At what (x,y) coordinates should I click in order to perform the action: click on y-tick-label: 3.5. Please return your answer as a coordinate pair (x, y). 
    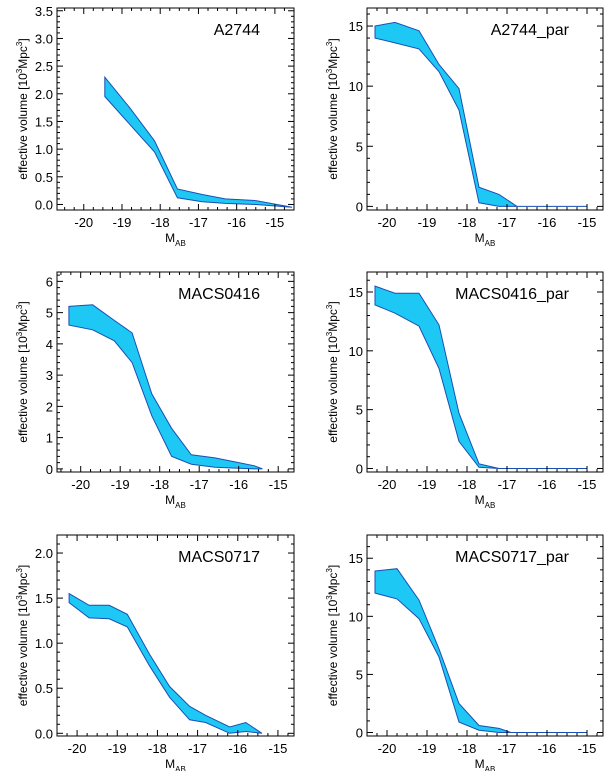
    Looking at the image, I should click on (44, 11).